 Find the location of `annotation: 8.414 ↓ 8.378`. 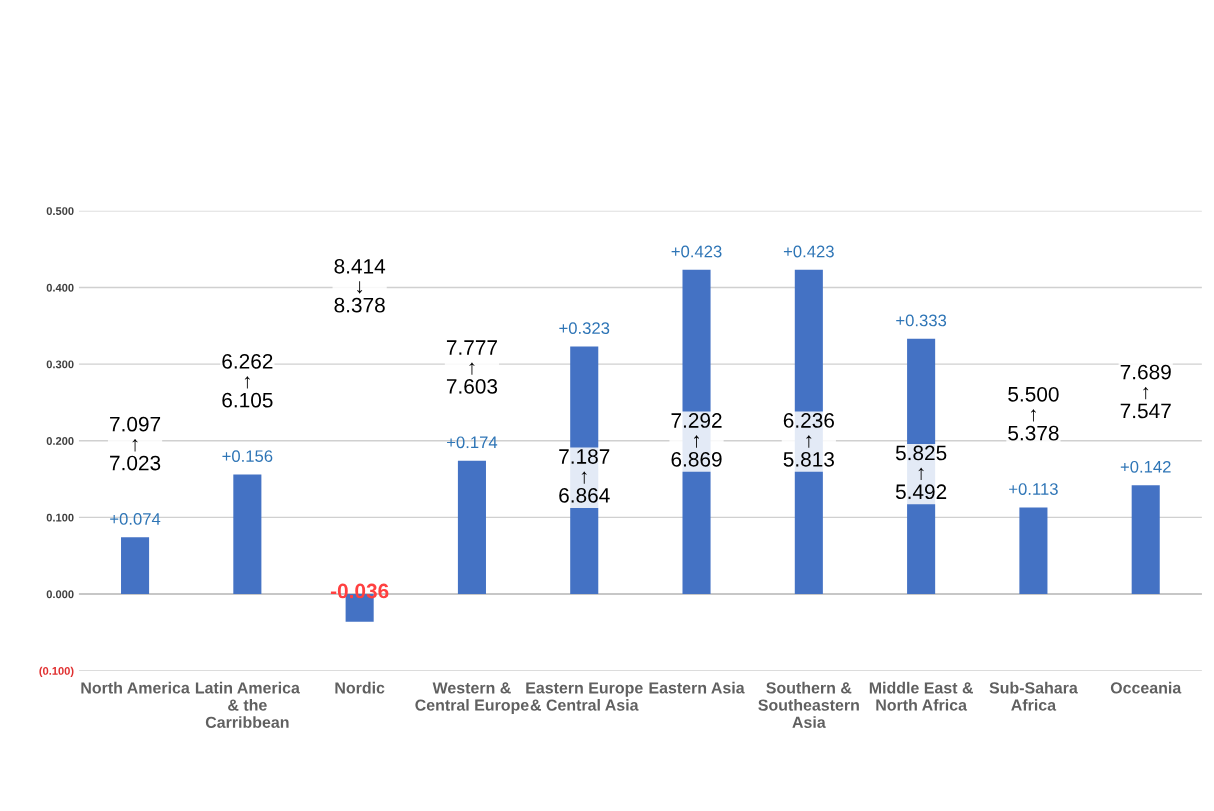

annotation: 8.414 ↓ 8.378 is located at coordinates (360, 285).